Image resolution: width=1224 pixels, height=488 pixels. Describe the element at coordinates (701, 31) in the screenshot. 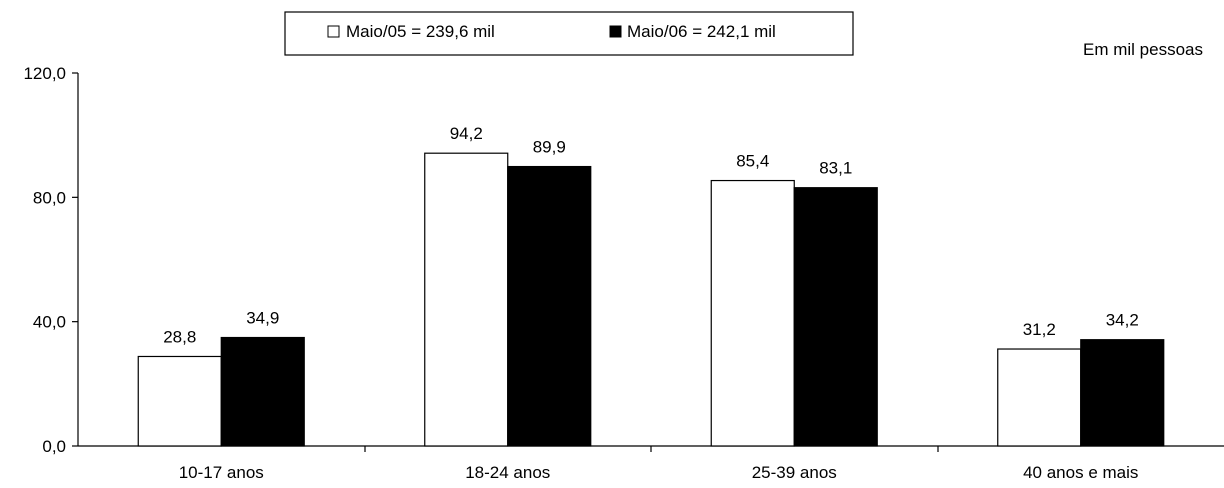

I see `legend-label-maio-06: Maio/06 = 242,1 mil` at that location.